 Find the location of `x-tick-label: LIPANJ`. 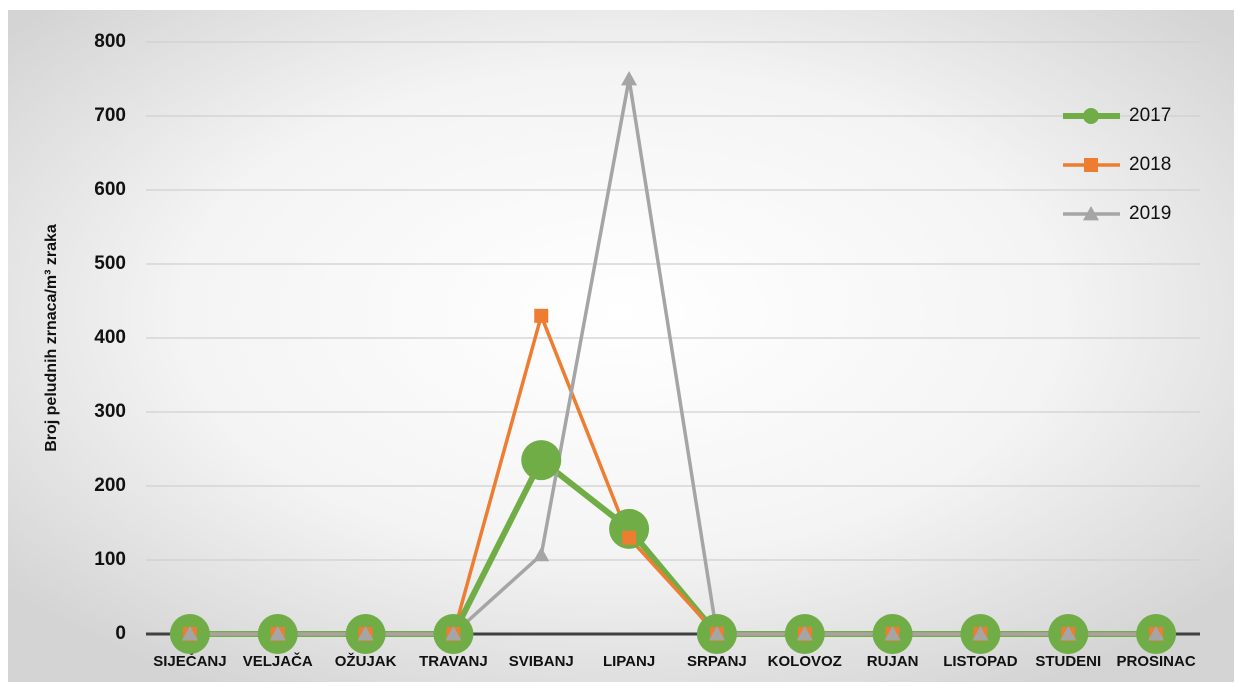

x-tick-label: LIPANJ is located at coordinates (629, 661).